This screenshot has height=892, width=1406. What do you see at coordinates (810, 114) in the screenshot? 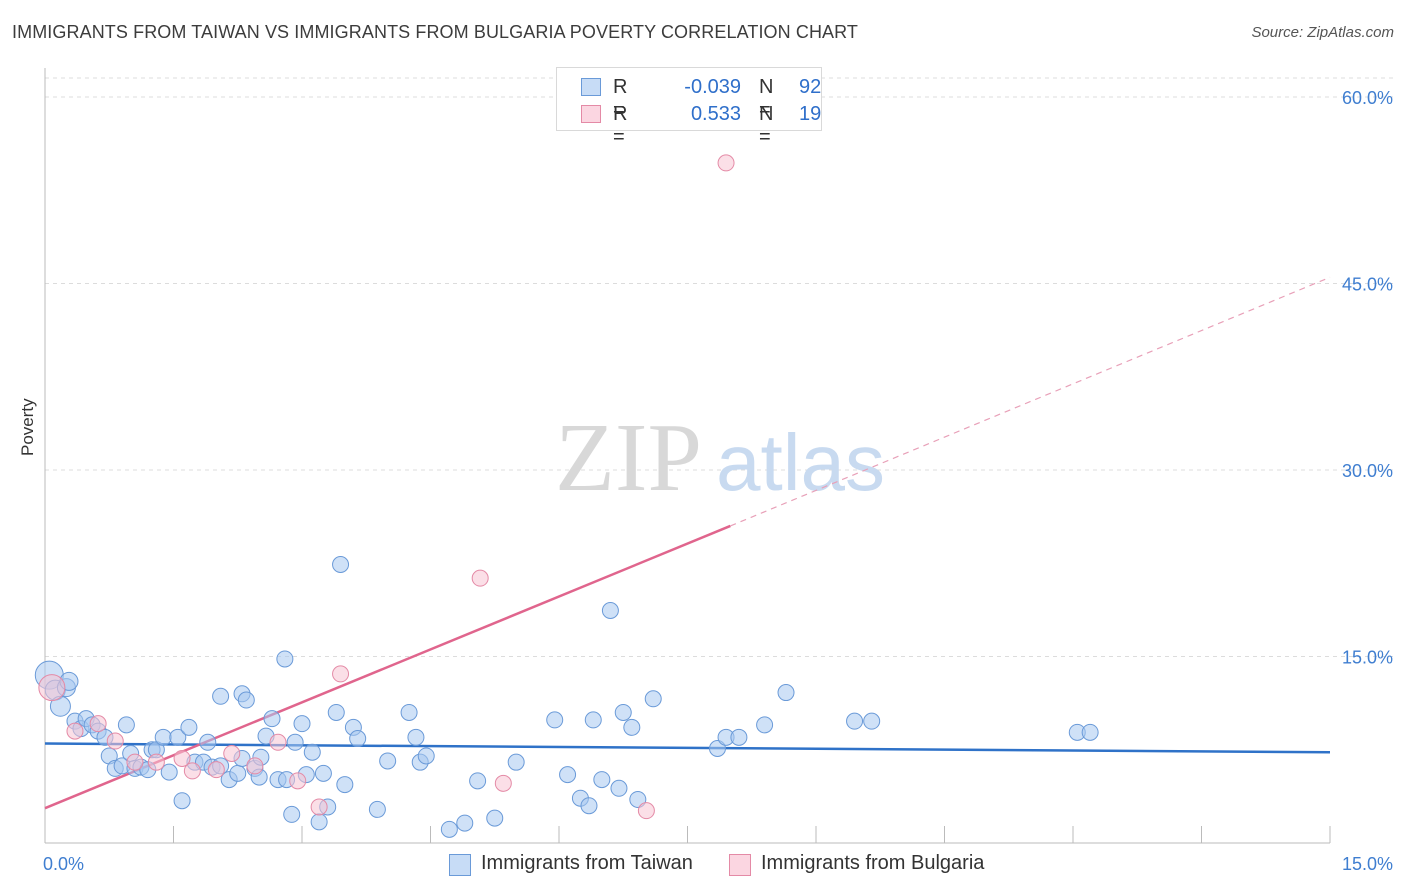
I see `legend-n-value: 19` at bounding box center [810, 114].